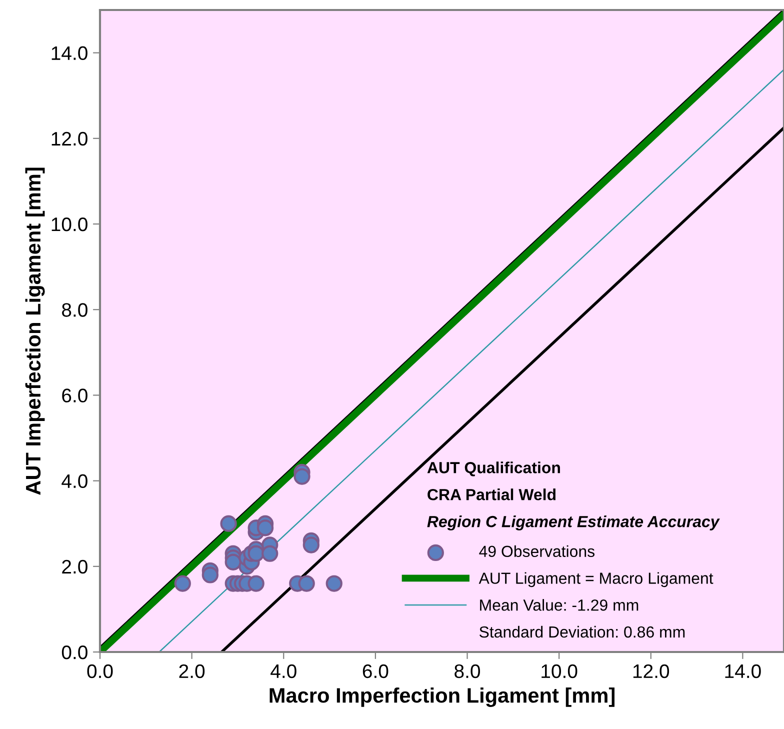 The height and width of the screenshot is (729, 784). I want to click on annotation: Standard Deviation: 0.86 mm, so click(582, 632).